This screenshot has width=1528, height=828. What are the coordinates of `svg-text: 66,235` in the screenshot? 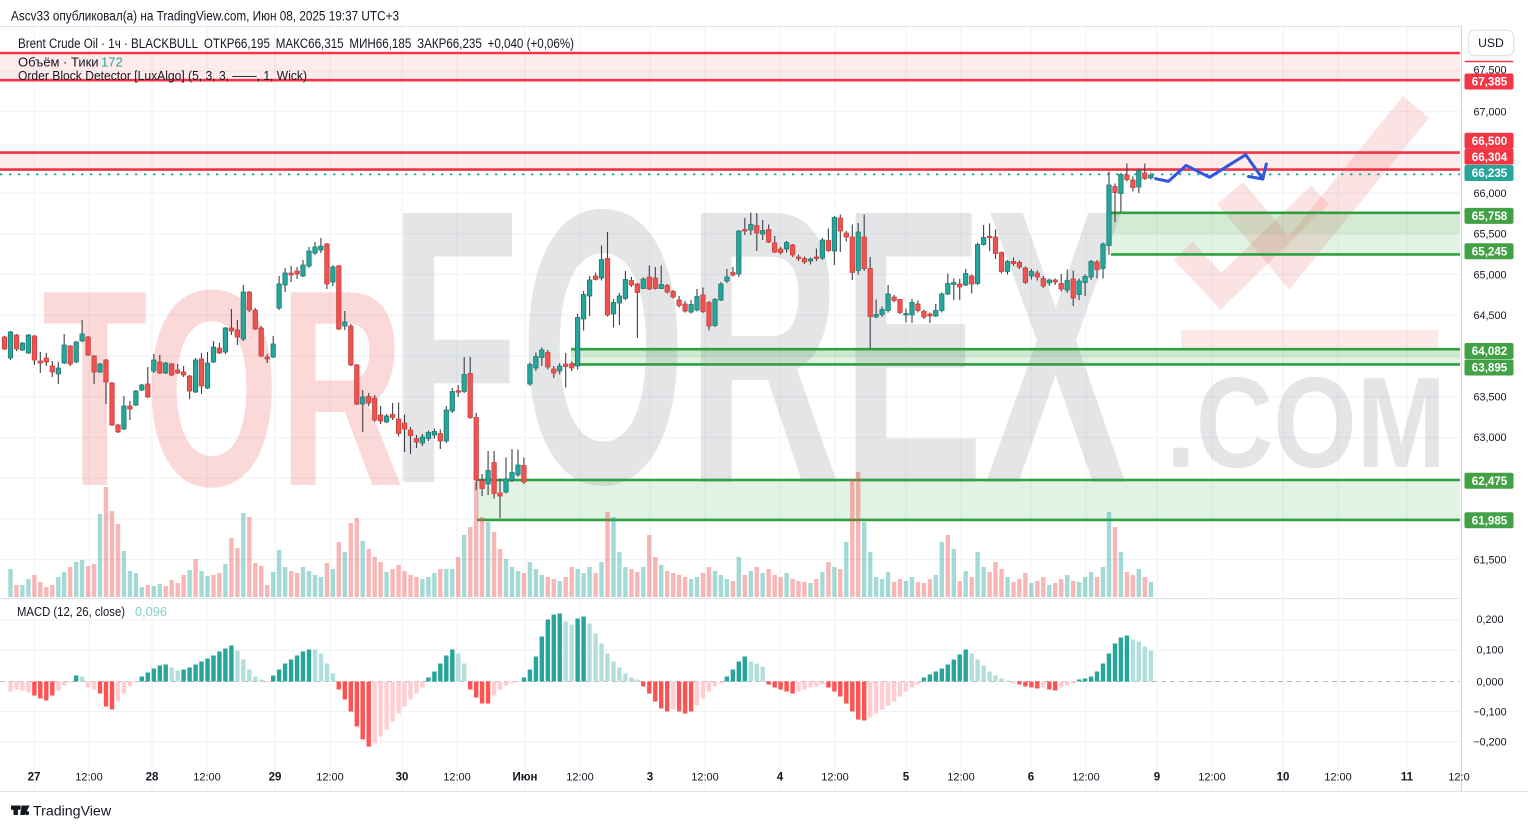 It's located at (1490, 173).